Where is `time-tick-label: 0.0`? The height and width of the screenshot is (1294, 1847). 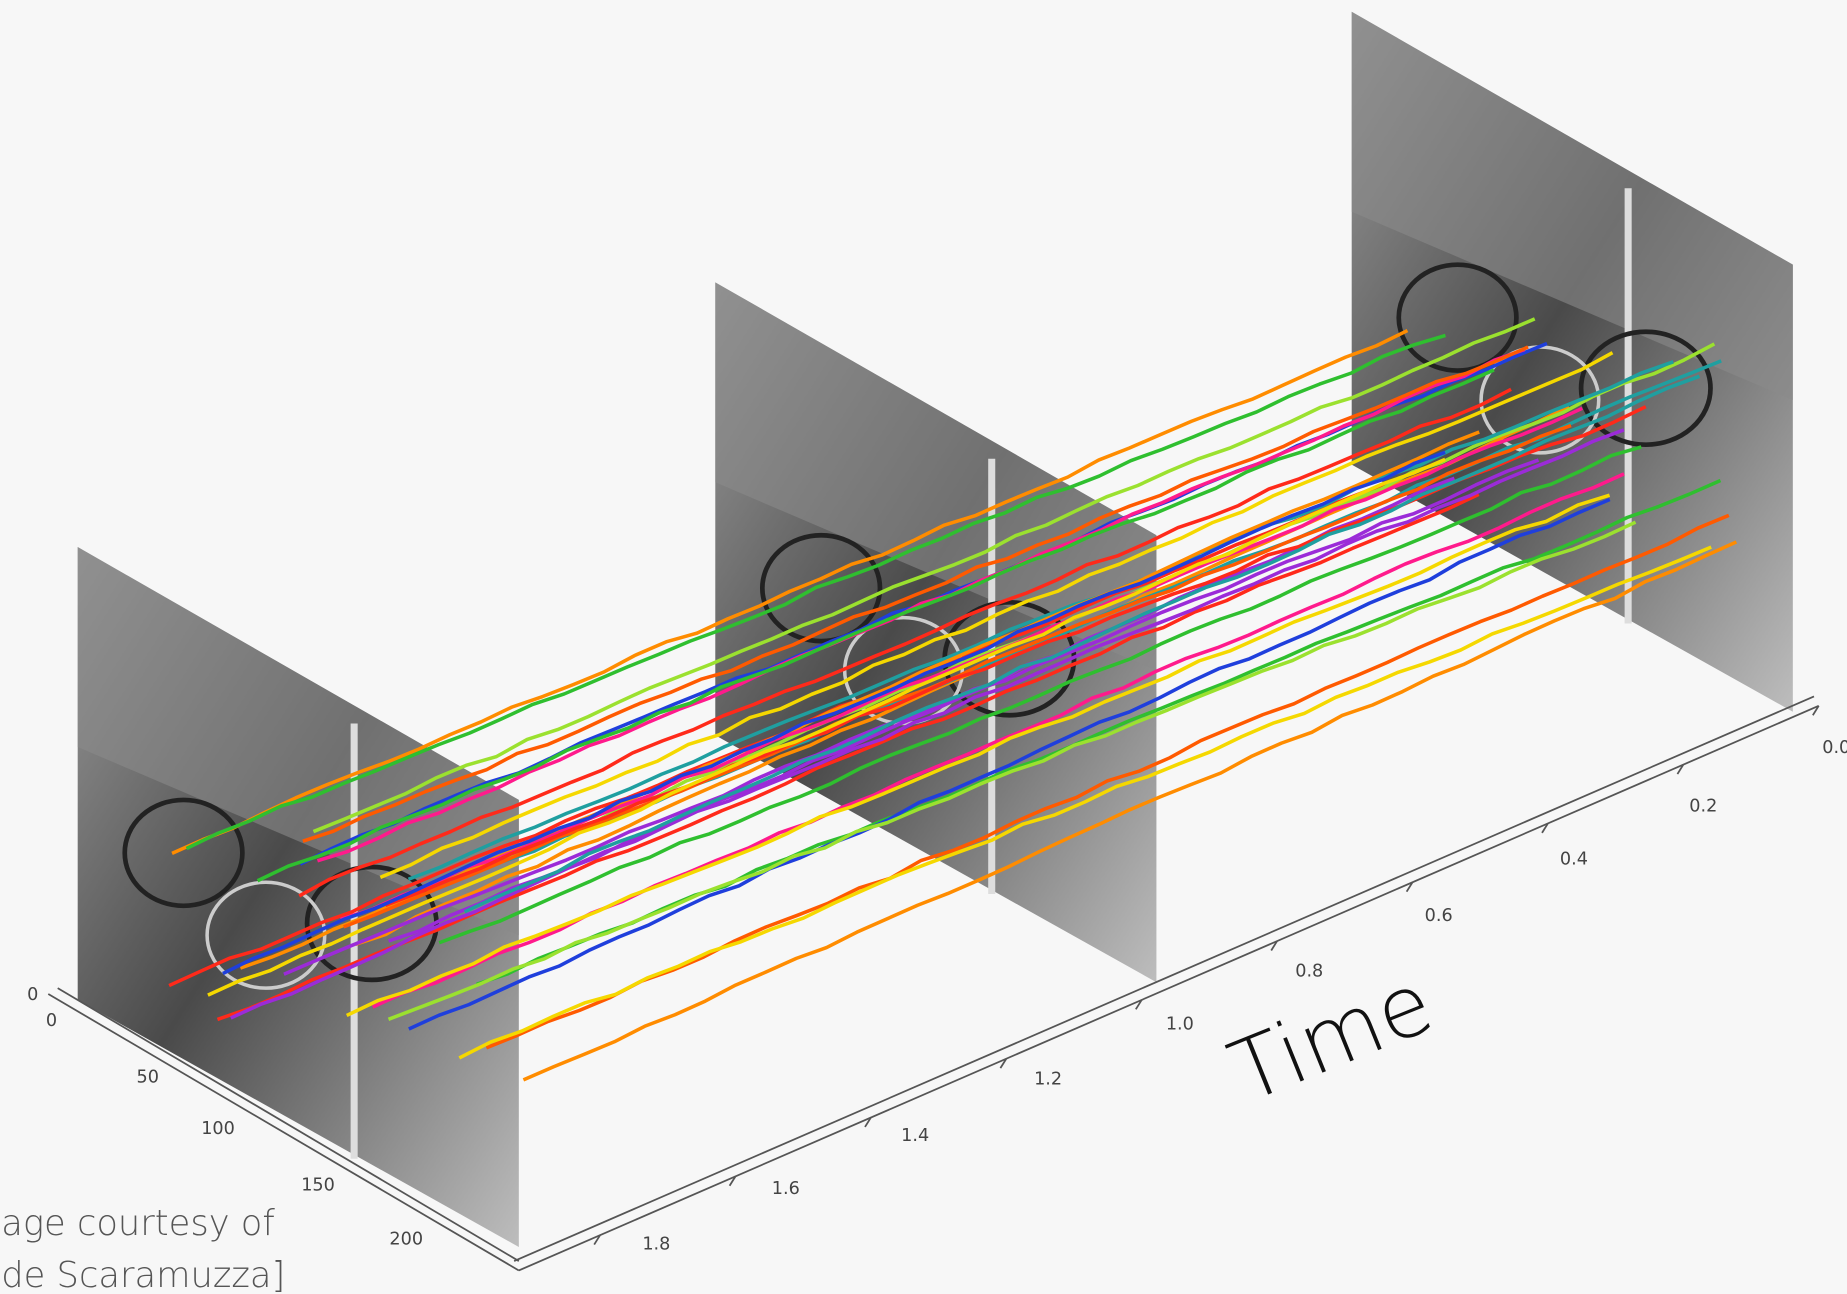
time-tick-label: 0.0 is located at coordinates (1834, 748).